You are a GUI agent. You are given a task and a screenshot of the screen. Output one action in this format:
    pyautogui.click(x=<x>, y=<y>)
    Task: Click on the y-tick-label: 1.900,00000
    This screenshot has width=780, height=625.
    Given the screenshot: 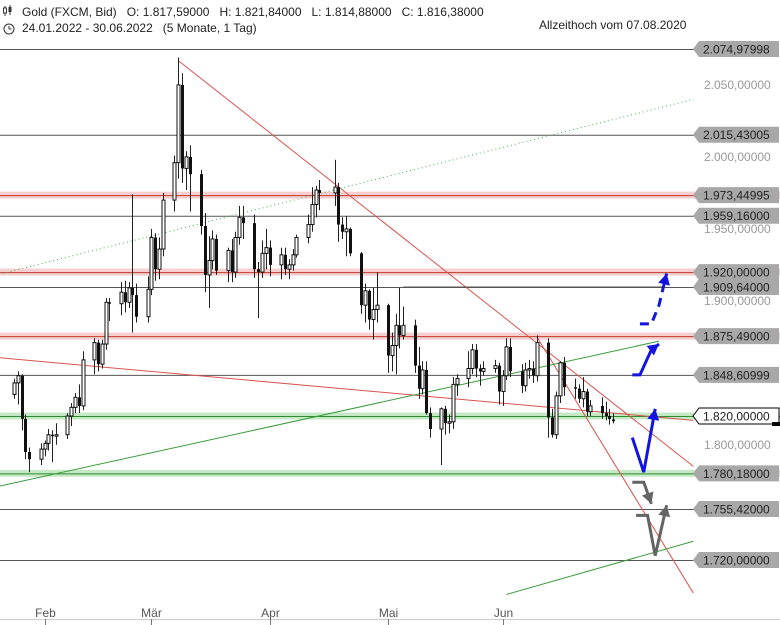 What is the action you would take?
    pyautogui.click(x=737, y=301)
    